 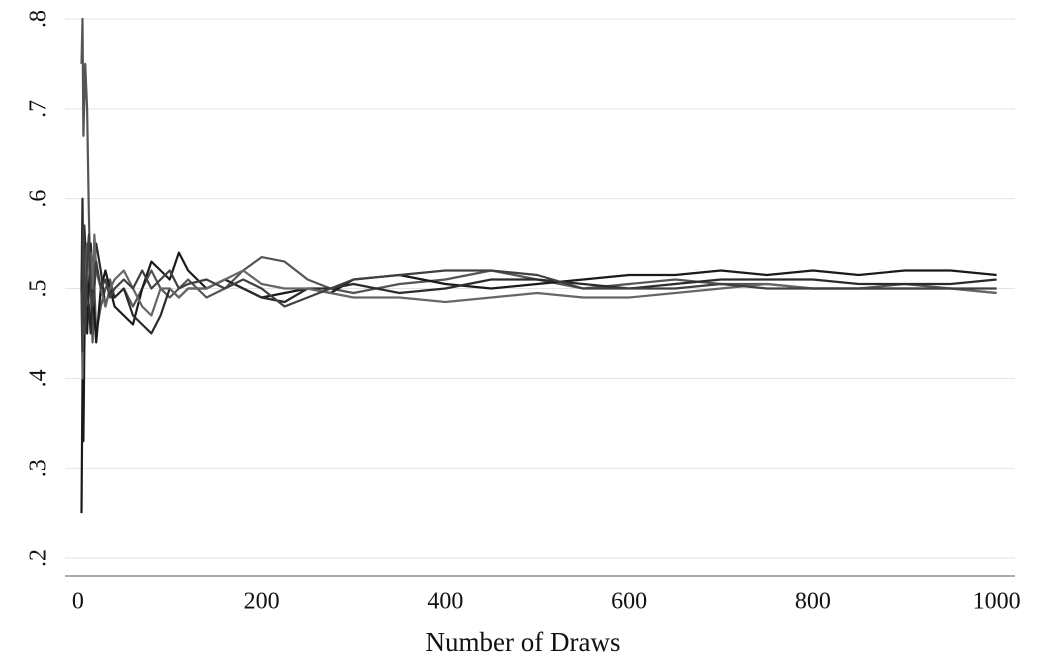 I want to click on x-tick-label: 1000, so click(x=997, y=602).